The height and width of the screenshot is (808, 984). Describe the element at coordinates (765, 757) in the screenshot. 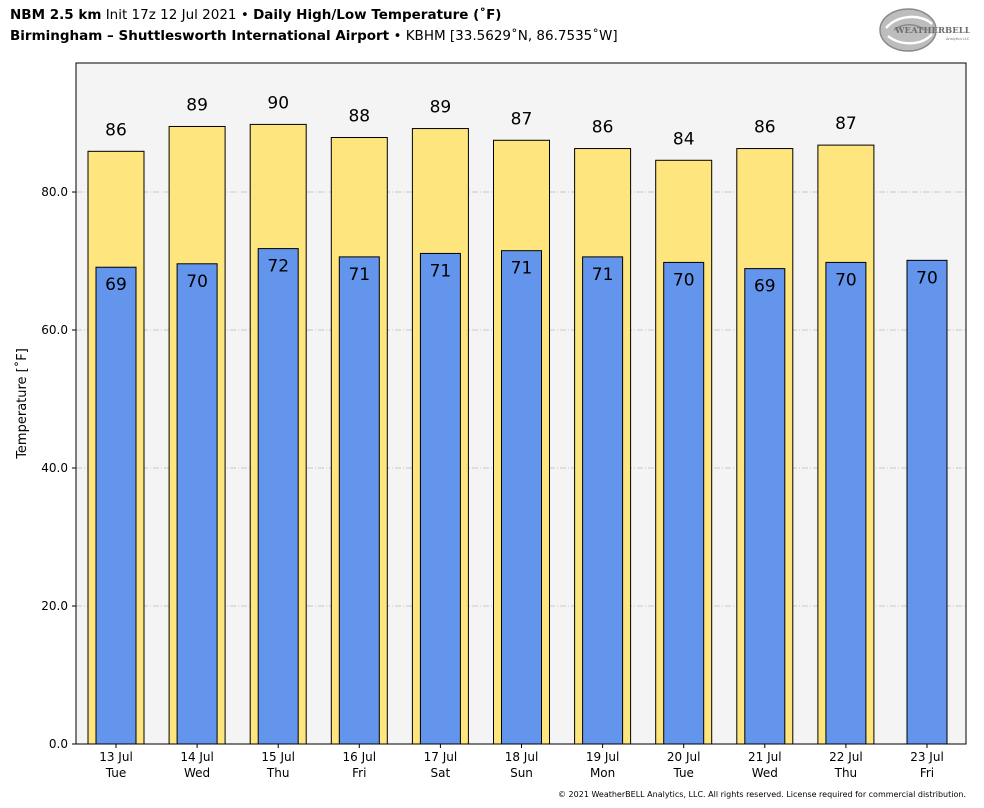

I see `x-tick-date: 21 Jul` at that location.